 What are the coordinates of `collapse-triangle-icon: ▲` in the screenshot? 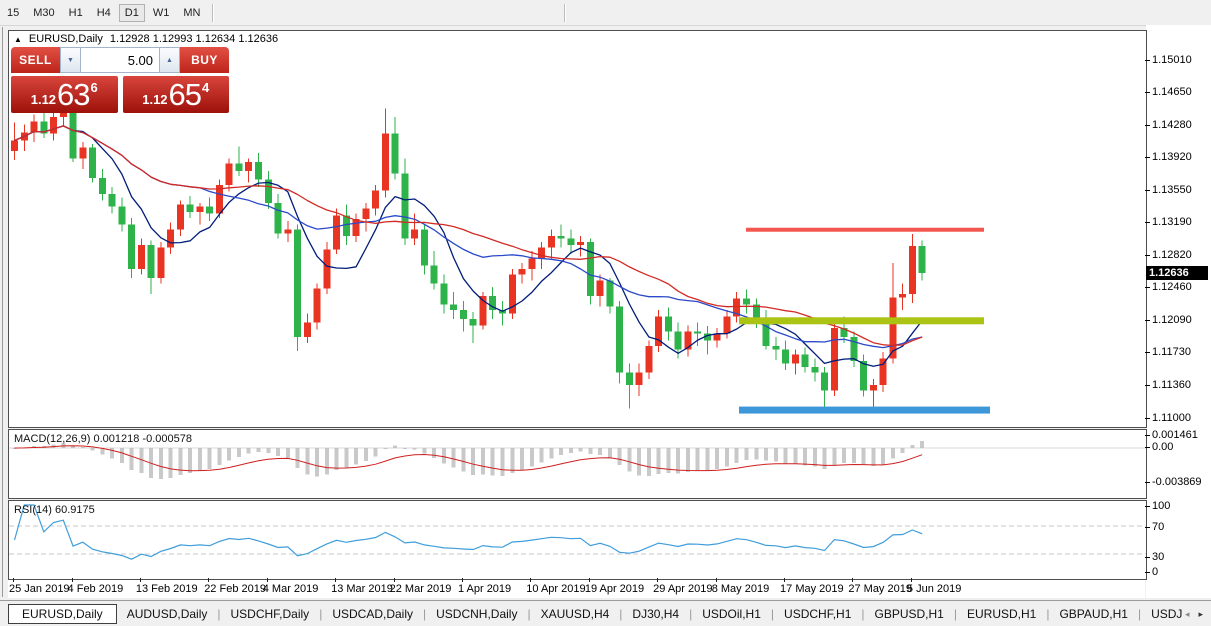 It's located at (18, 39).